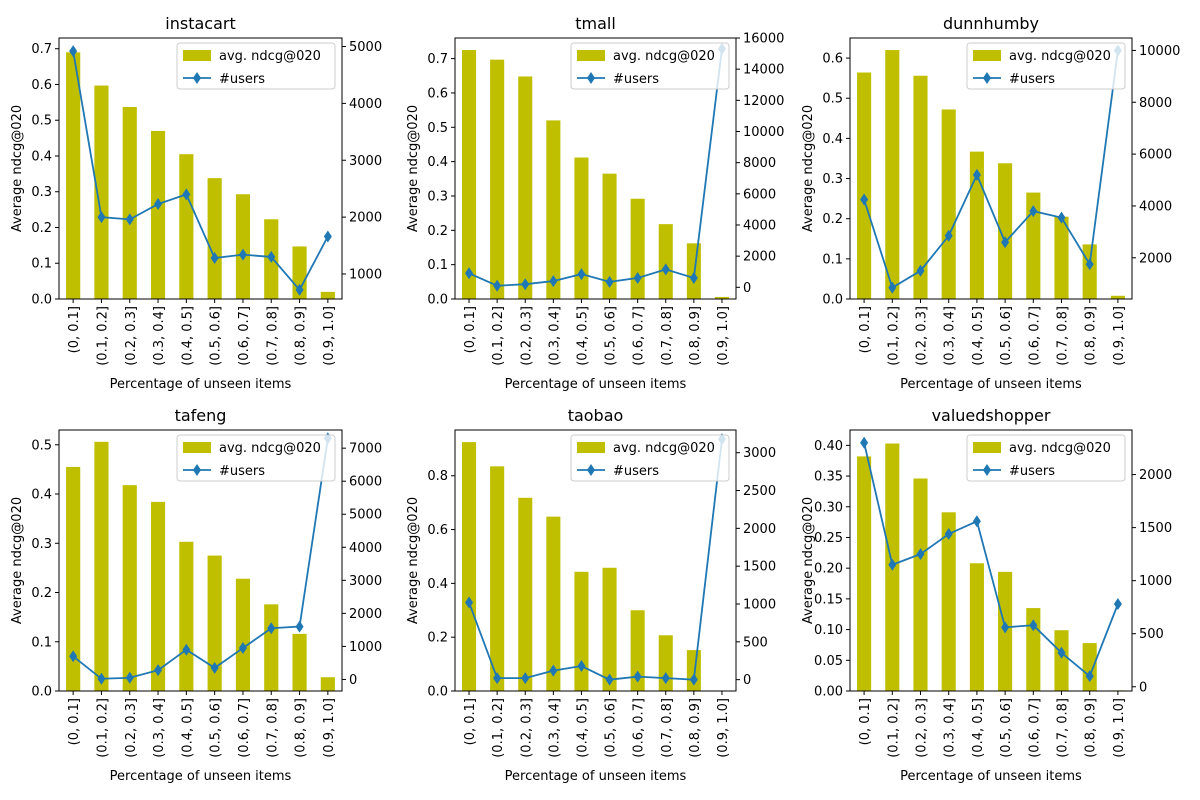 This screenshot has width=1200, height=800. Describe the element at coordinates (763, 70) in the screenshot. I see `y2-tick-label: 14000` at that location.